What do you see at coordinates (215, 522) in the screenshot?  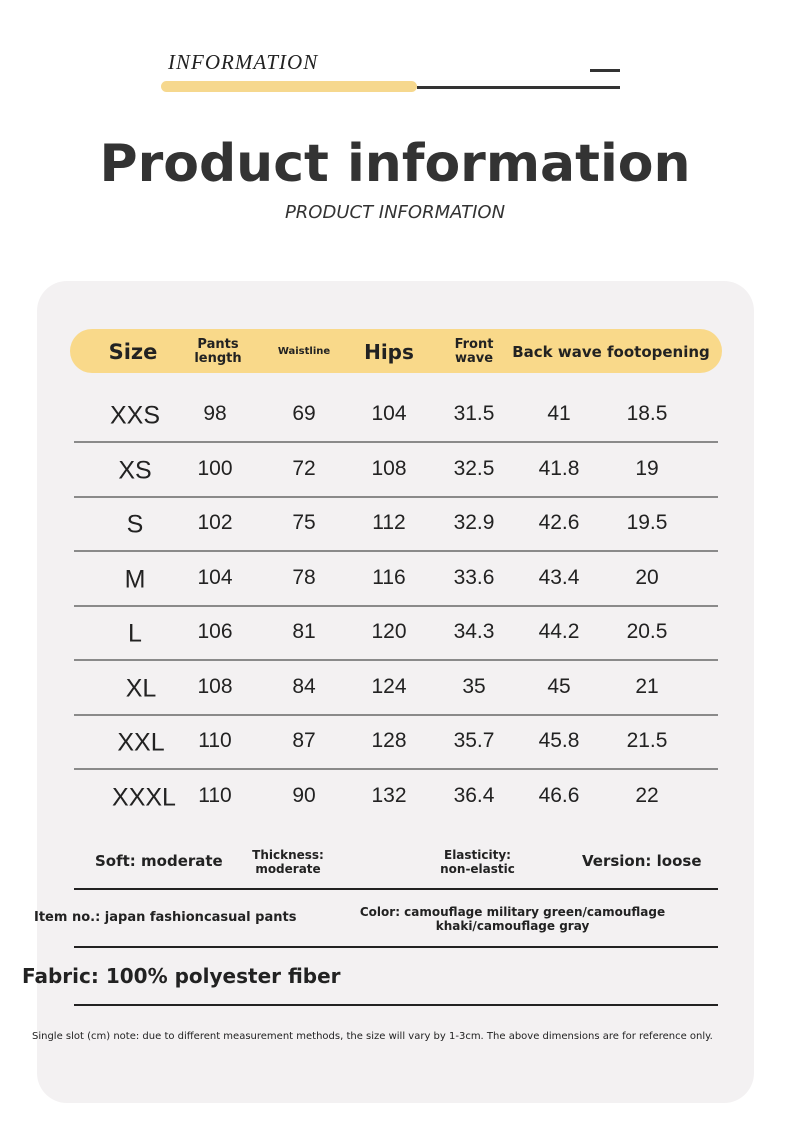 I see `cell-value: 102` at bounding box center [215, 522].